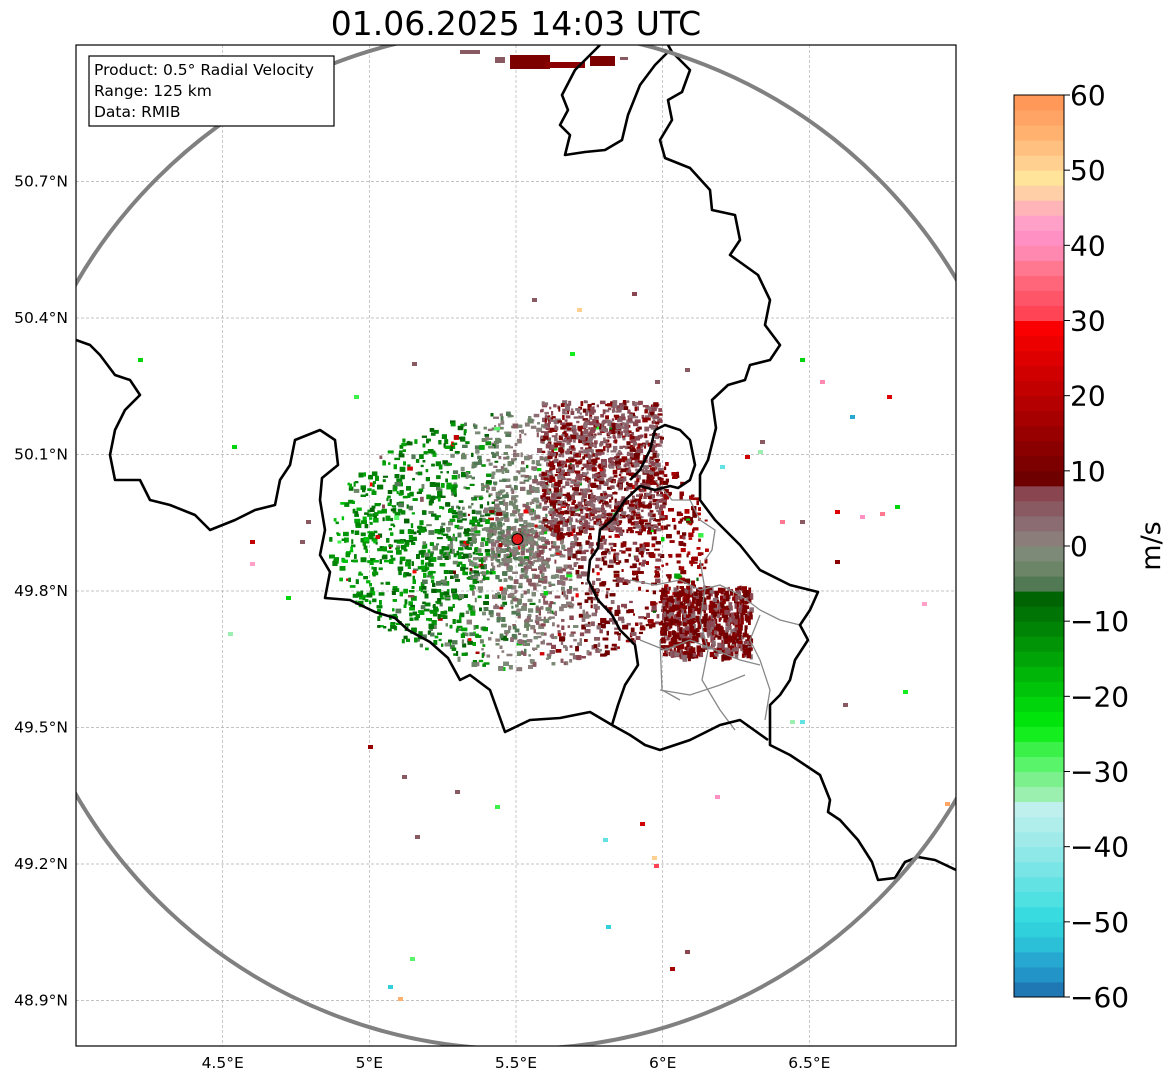  I want to click on x-tick-label: 4.5°E, so click(223, 1063).